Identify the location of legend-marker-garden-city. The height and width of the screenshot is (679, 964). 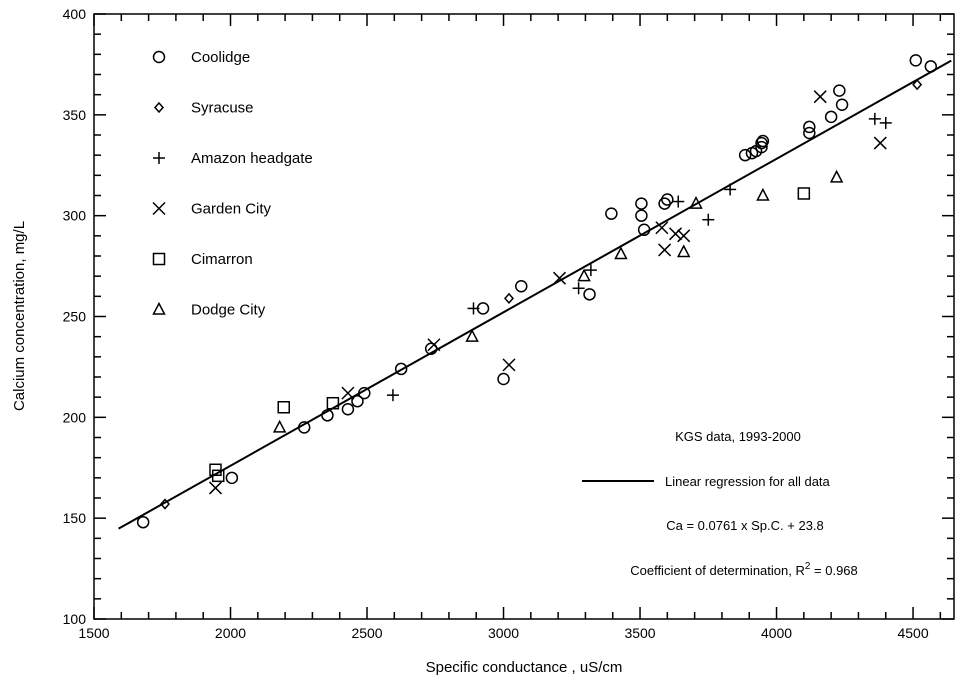
(159, 208).